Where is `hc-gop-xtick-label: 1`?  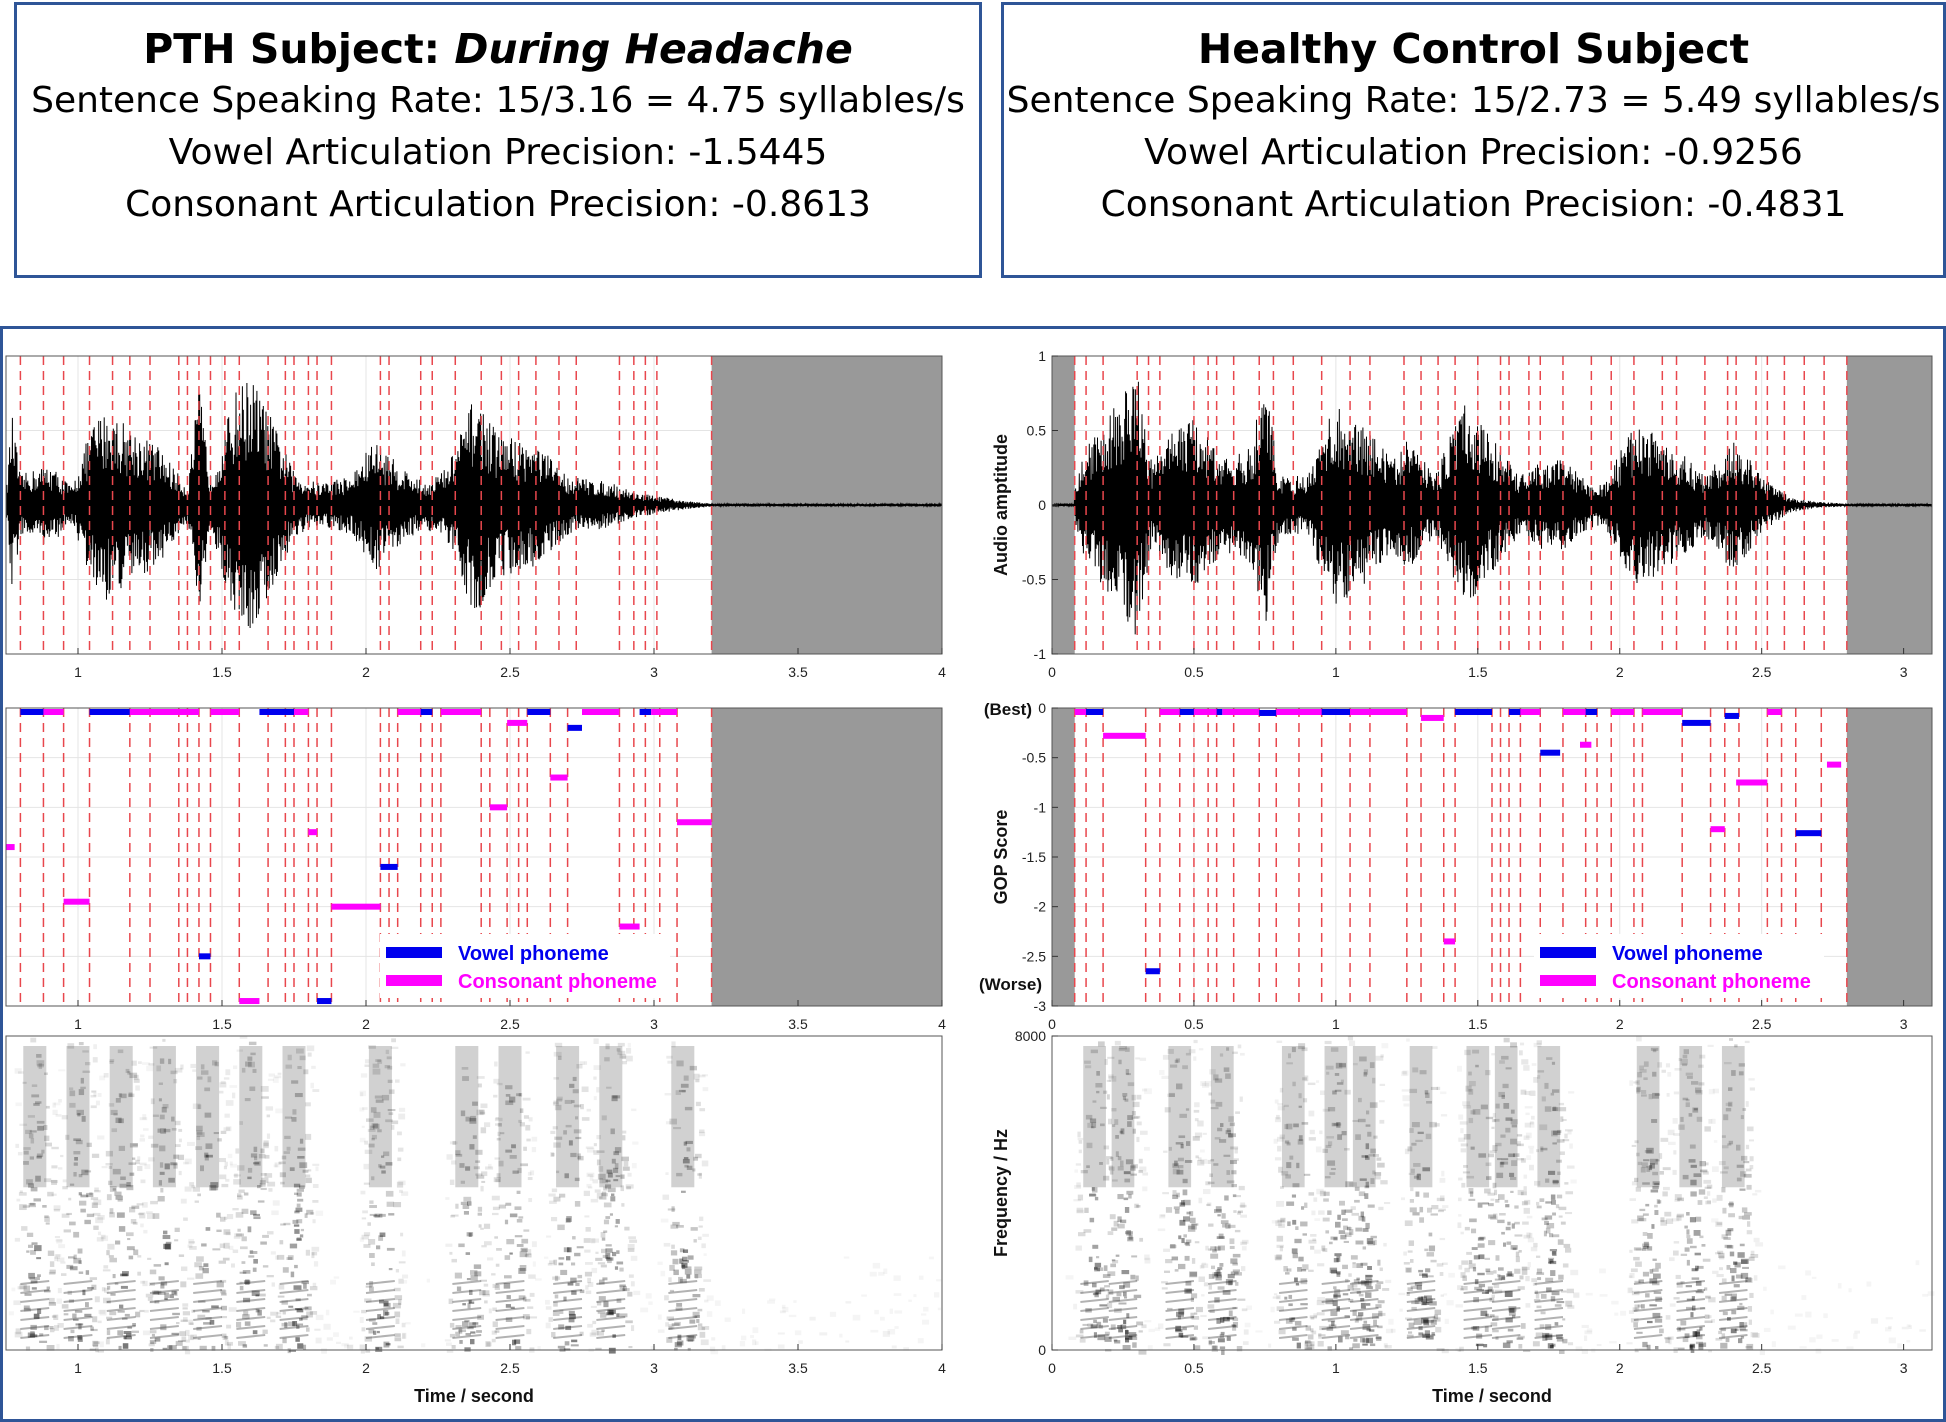
hc-gop-xtick-label: 1 is located at coordinates (1336, 1024).